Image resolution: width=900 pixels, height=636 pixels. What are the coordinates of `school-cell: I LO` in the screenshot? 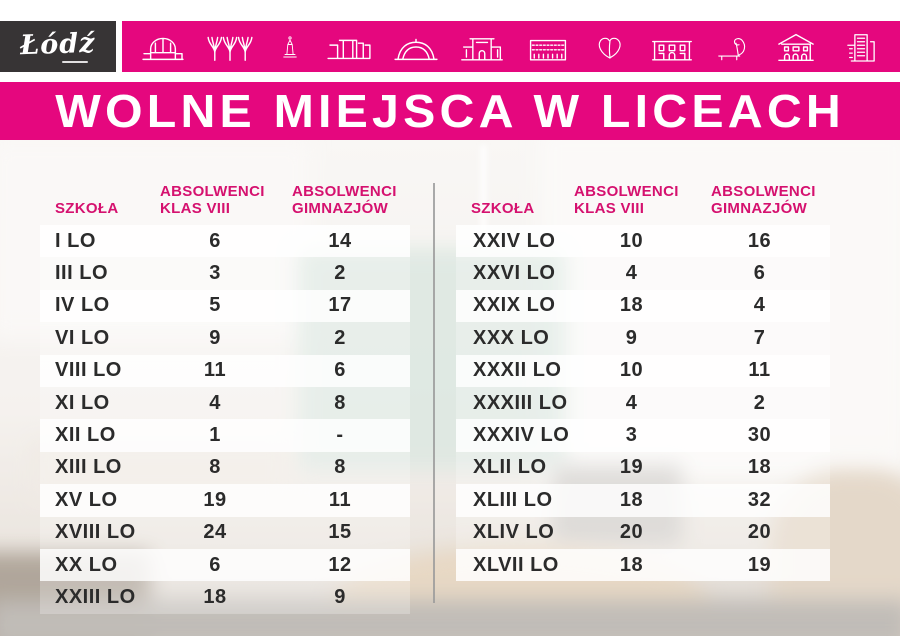 It's located at (75, 240).